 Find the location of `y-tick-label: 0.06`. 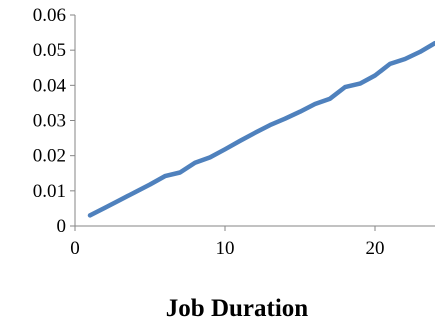

y-tick-label: 0.06 is located at coordinates (49, 15).